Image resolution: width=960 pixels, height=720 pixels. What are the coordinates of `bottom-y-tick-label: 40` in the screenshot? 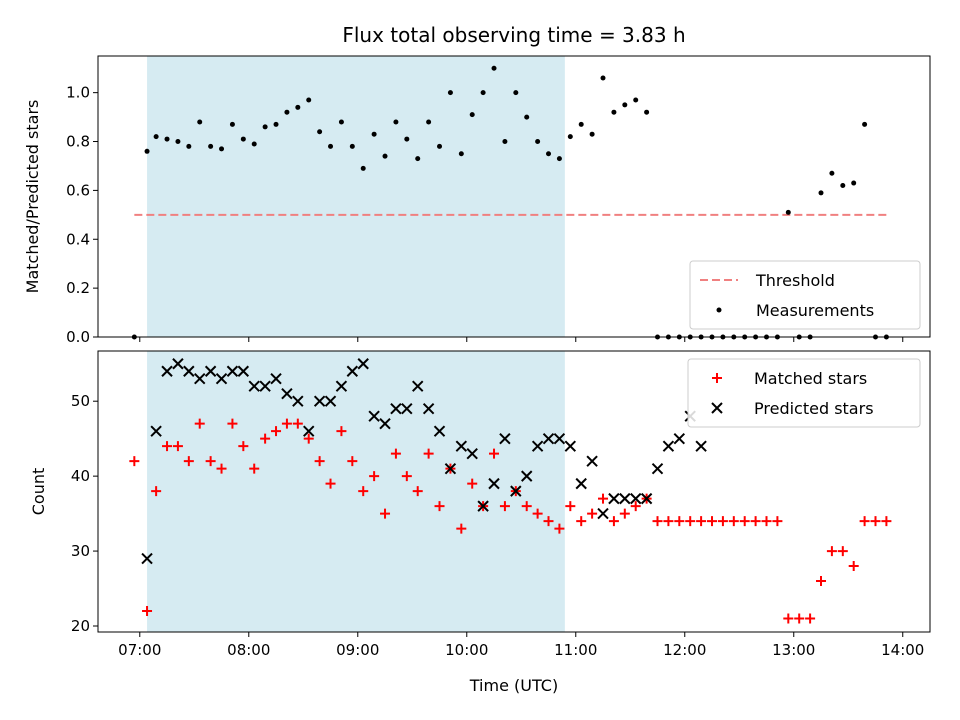 It's located at (80, 476).